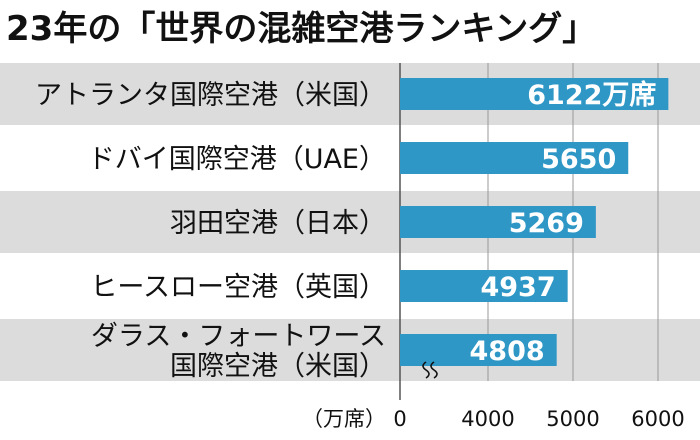 This screenshot has width=700, height=440. What do you see at coordinates (301, 29) in the screenshot?
I see `chart-title: 23年の「世界の混雑空港ランキング」` at bounding box center [301, 29].